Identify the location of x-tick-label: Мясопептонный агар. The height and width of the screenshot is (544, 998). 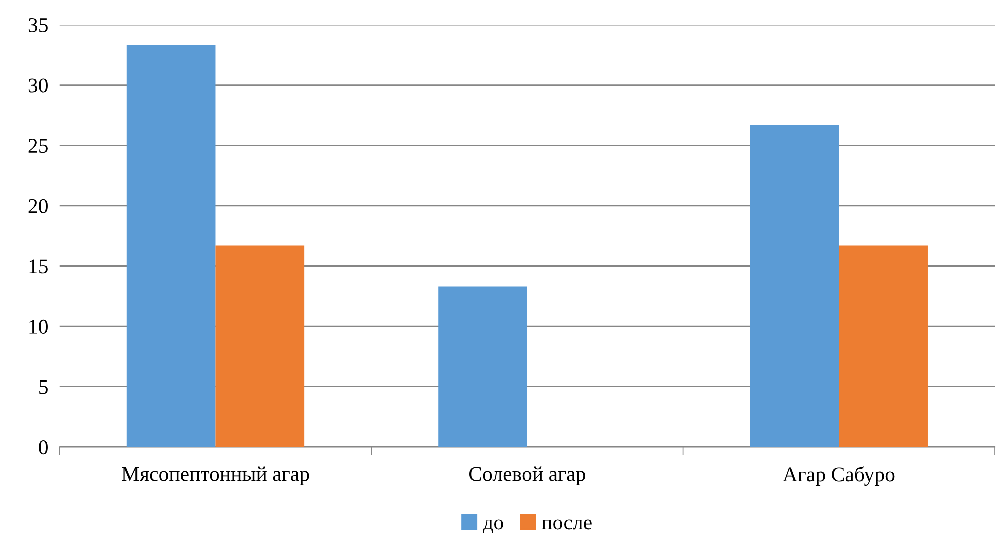
(216, 476).